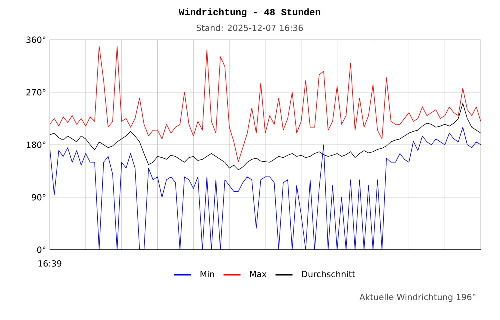 The height and width of the screenshot is (320, 500). What do you see at coordinates (249, 13) in the screenshot?
I see `chart-title: Windrichtung - 48 Stunden` at bounding box center [249, 13].